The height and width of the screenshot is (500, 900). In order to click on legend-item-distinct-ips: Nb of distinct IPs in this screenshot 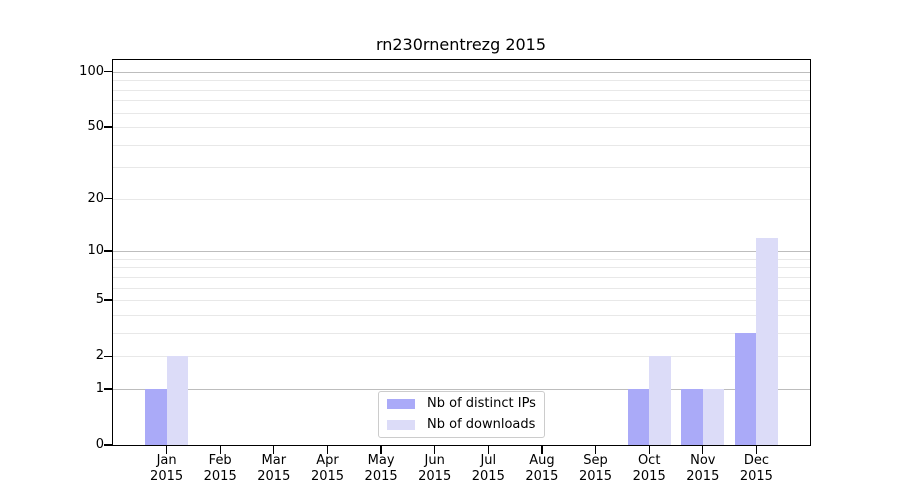, I will do `click(465, 404)`.